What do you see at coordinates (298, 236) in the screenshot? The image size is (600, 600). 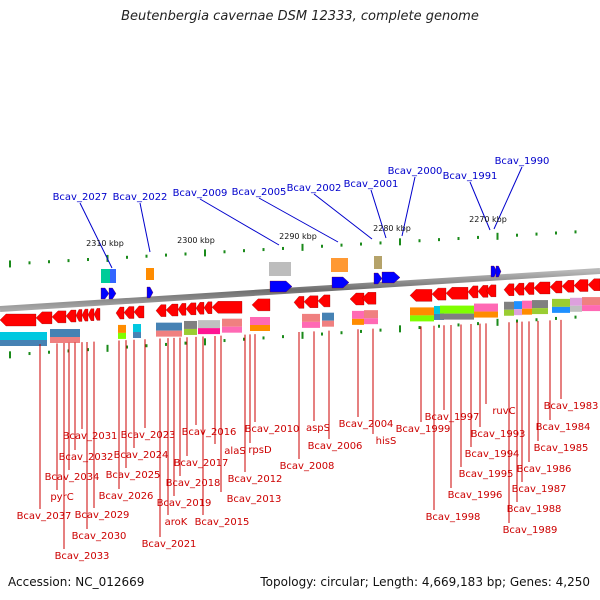 I see `scale-label: 2290 kbp` at bounding box center [298, 236].